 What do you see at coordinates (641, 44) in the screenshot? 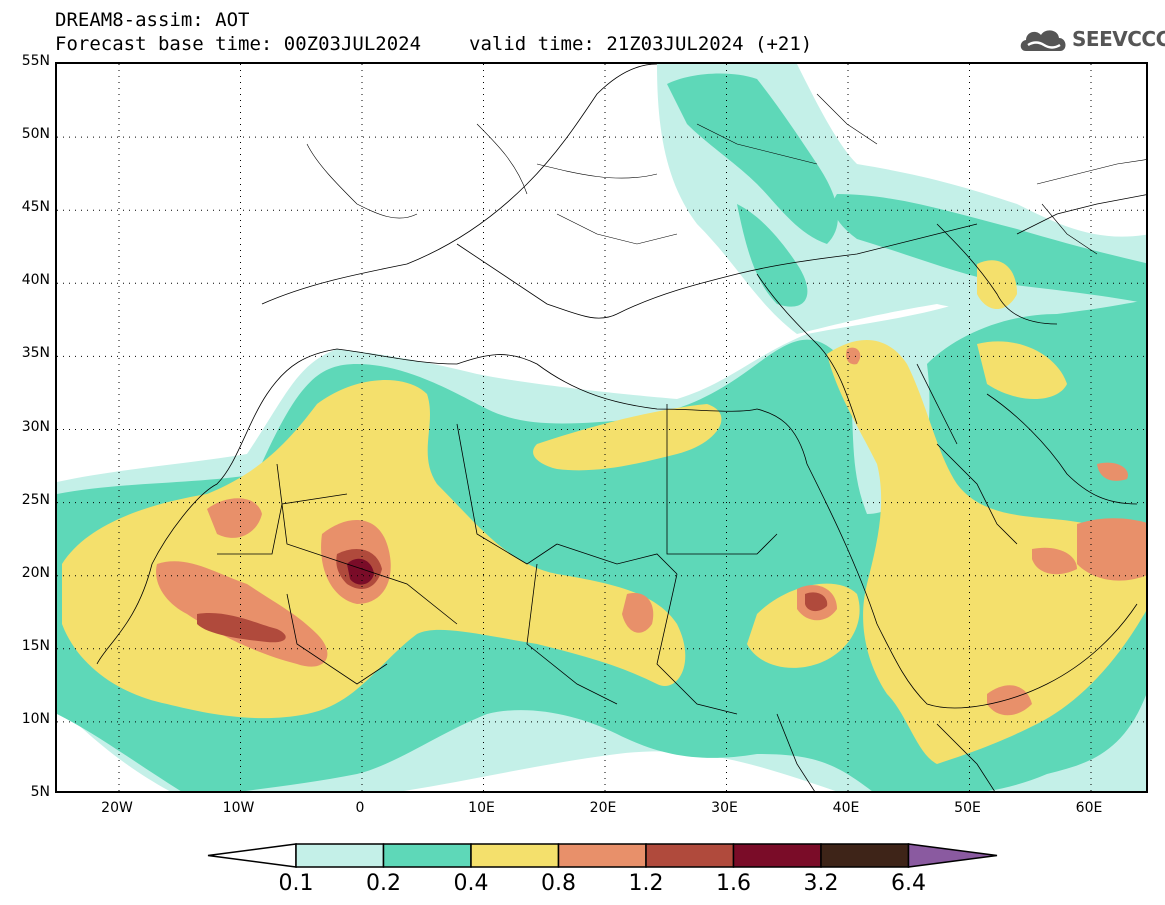
I see `valid-time: valid time: 21Z03JUL2024 (+21)` at bounding box center [641, 44].